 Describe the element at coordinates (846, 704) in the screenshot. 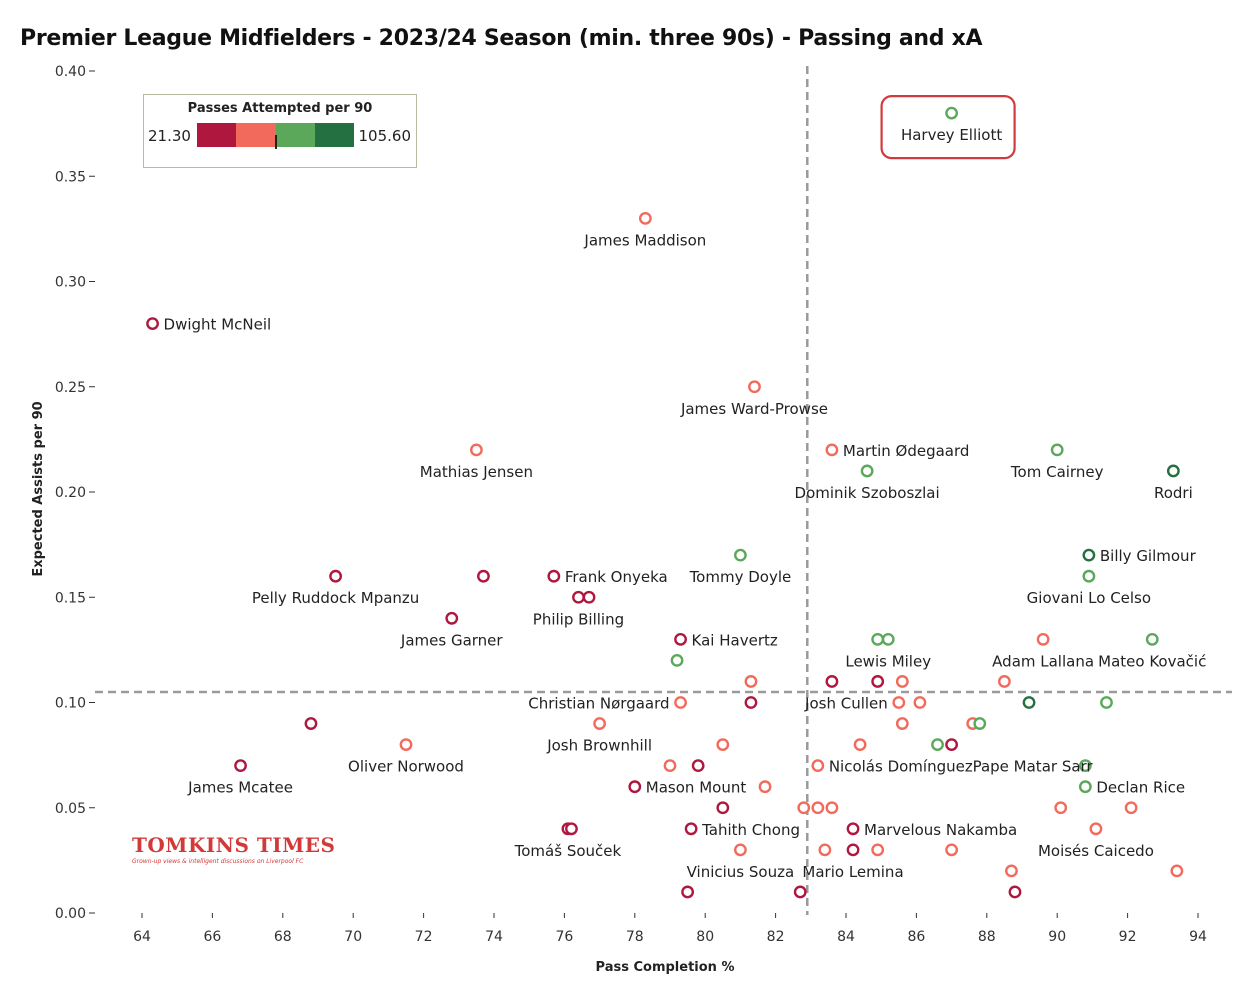

I see `point-label: Josh Cullen` at that location.